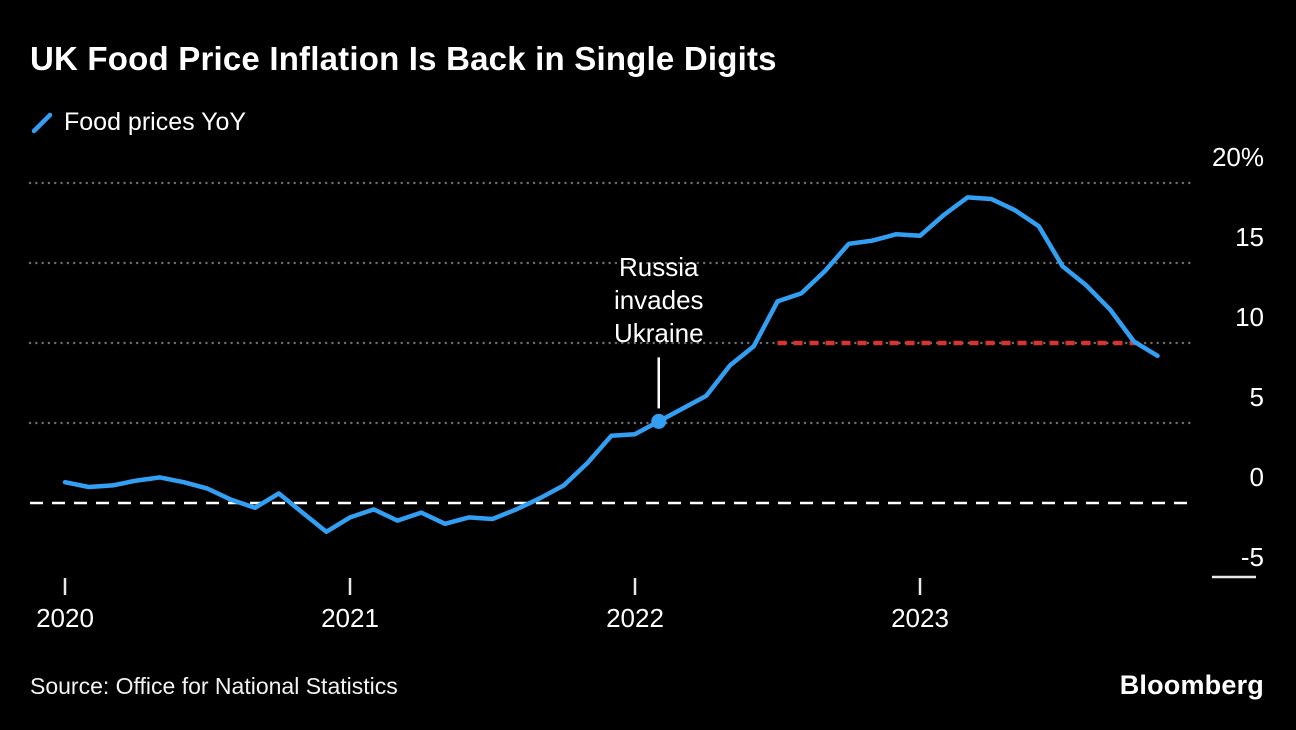 The width and height of the screenshot is (1296, 730). I want to click on y-axis-label: -5, so click(1252, 557).